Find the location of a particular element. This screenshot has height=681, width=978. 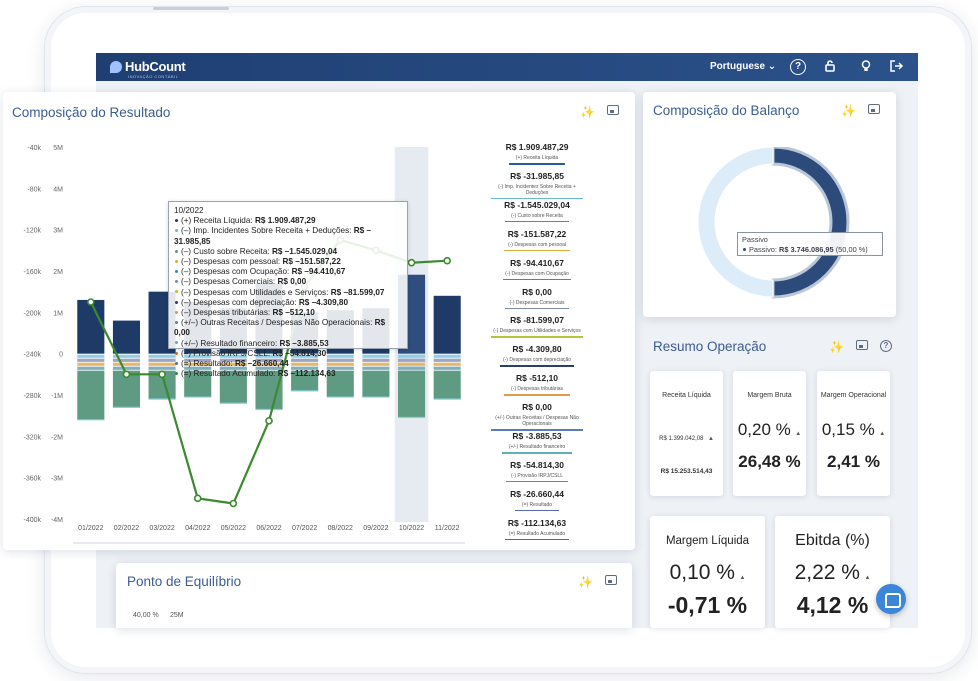

legend-item: R$ -94.410,67 (-) Despesas com Ocupação is located at coordinates (537, 269).